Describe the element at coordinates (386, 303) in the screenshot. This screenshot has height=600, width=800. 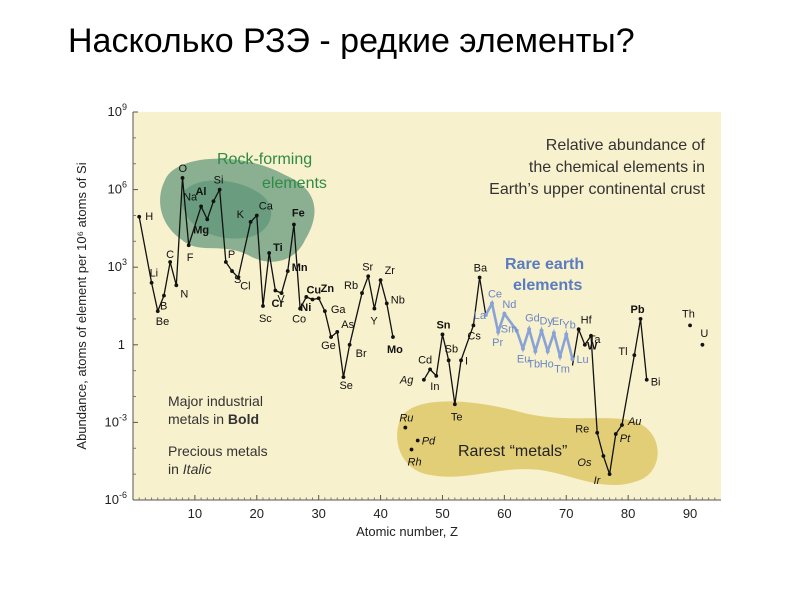
I see `element-point-nb` at that location.